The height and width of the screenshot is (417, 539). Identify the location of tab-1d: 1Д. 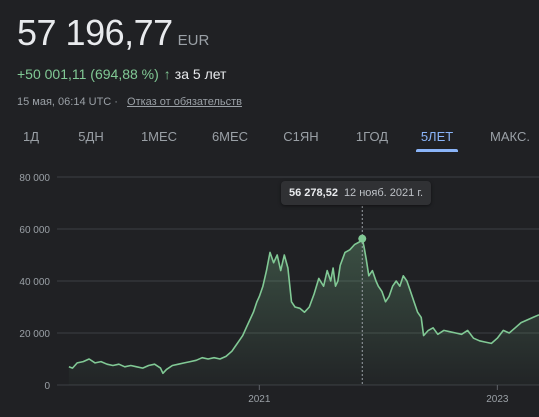
(31, 136).